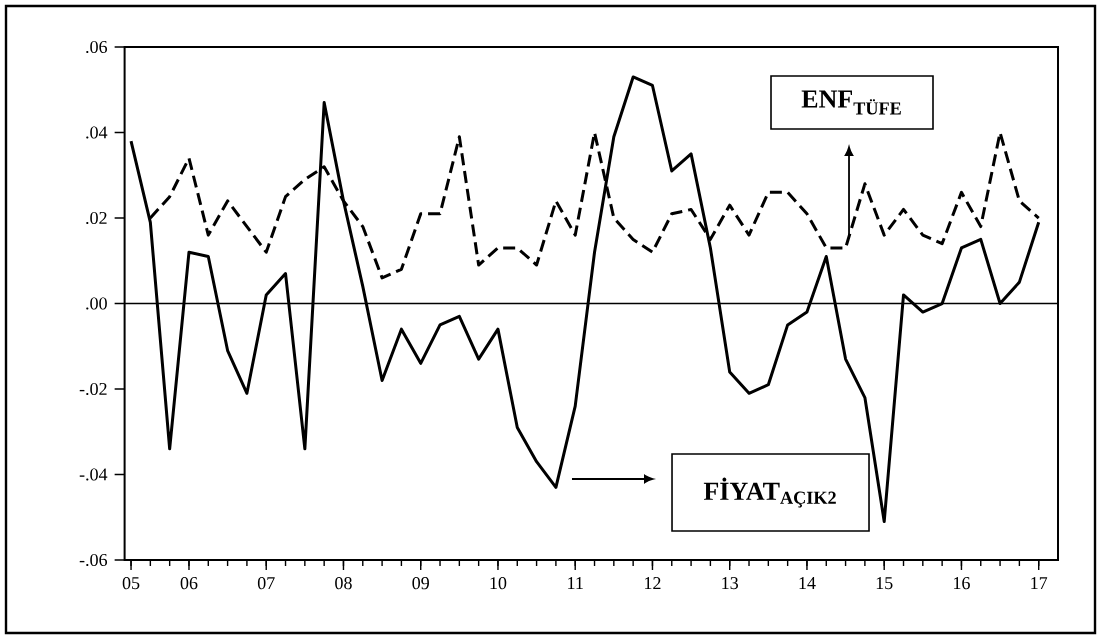 The image size is (1101, 639). Describe the element at coordinates (266, 583) in the screenshot. I see `x-tick-label: 07` at that location.